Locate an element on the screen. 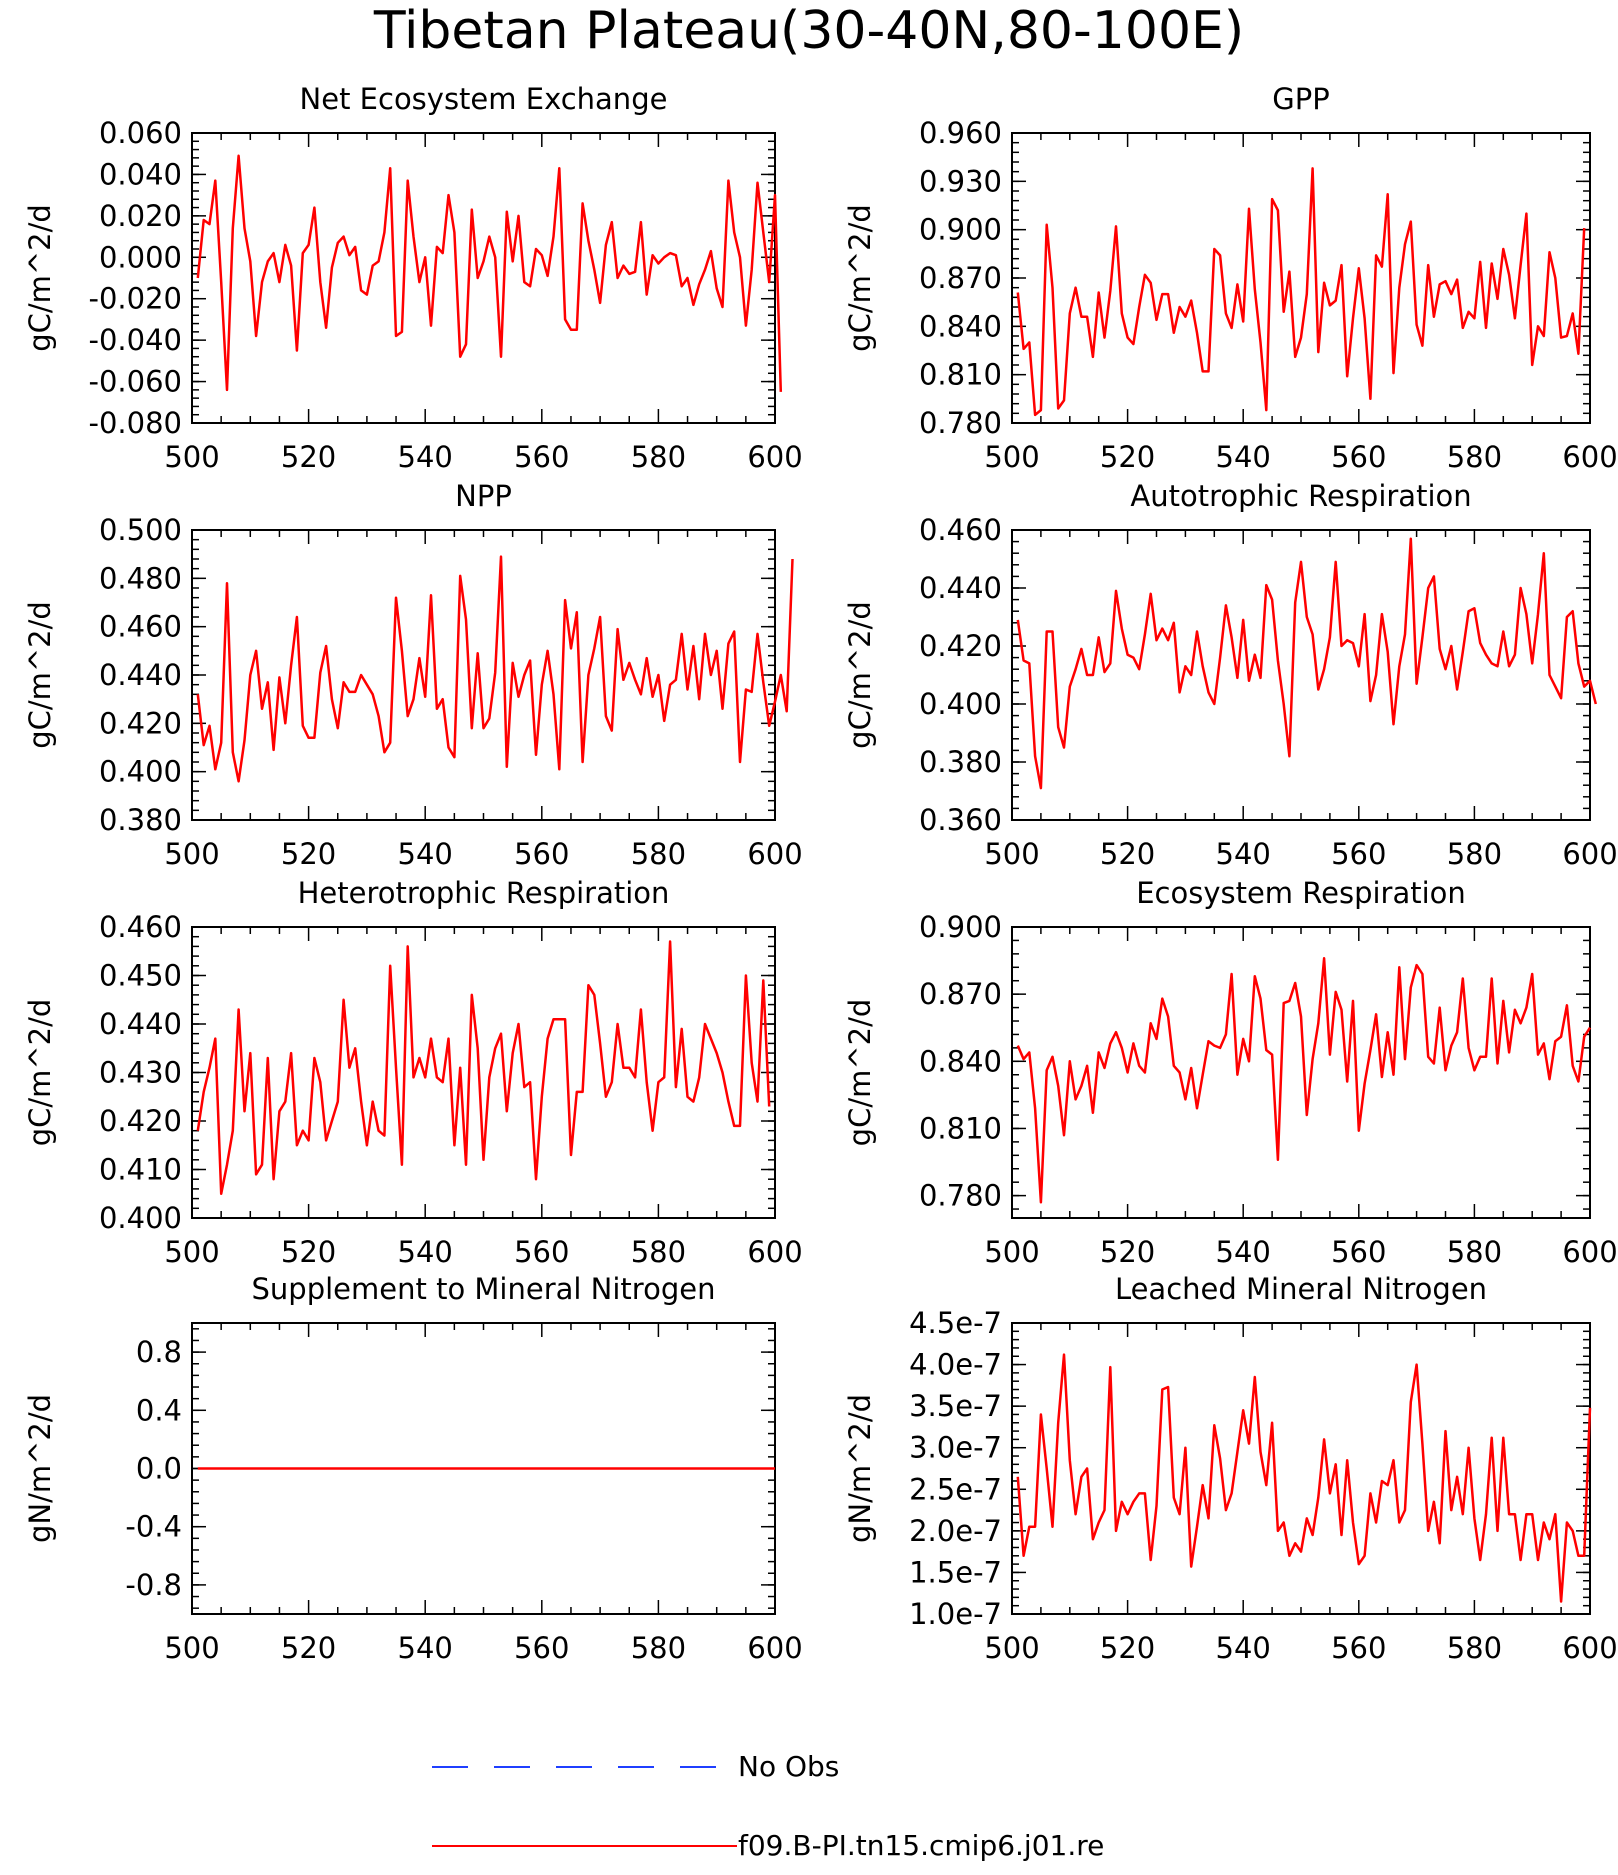 This screenshot has width=1618, height=1875. y-tick-label: 4.5e-7 is located at coordinates (955, 1323).